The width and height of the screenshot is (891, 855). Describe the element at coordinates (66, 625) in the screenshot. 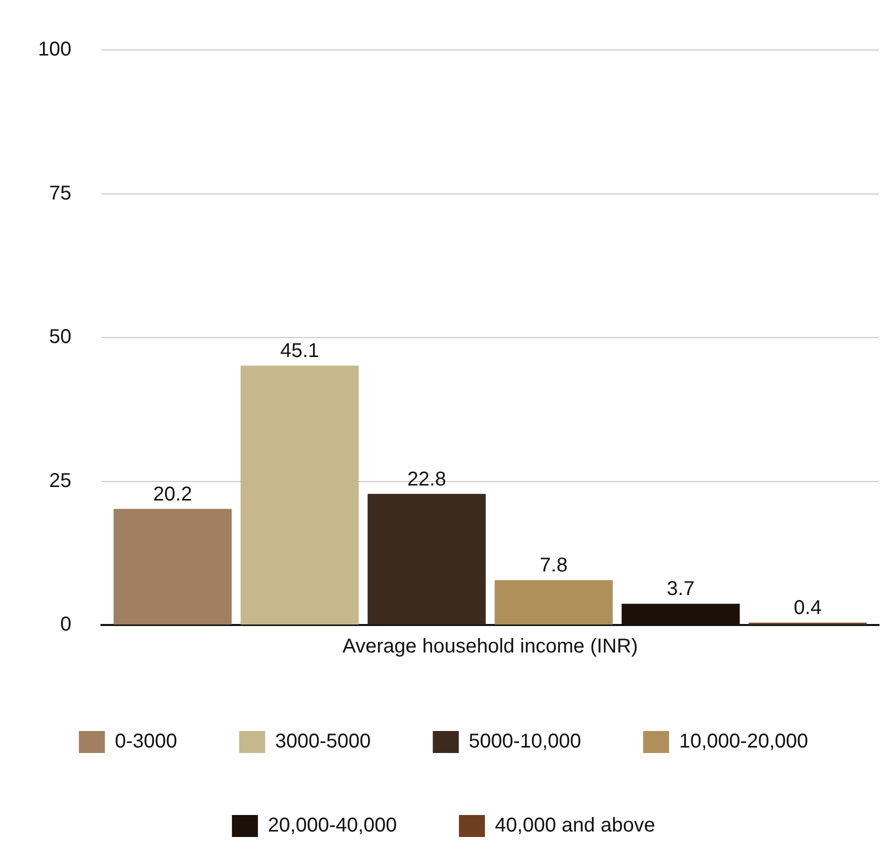

I see `y-tick-label: 0` at that location.